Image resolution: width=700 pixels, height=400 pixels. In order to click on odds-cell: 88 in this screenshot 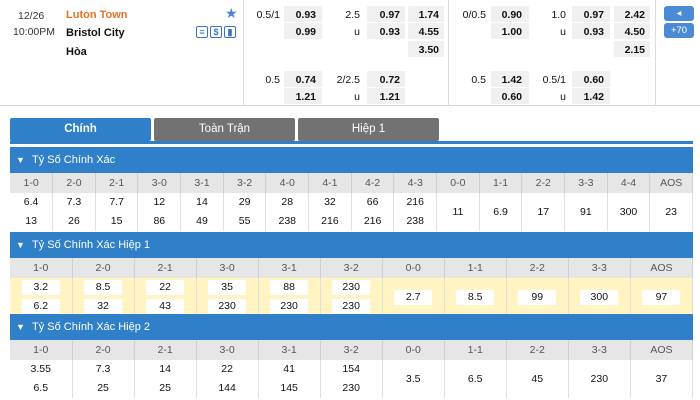, I will do `click(289, 287)`.